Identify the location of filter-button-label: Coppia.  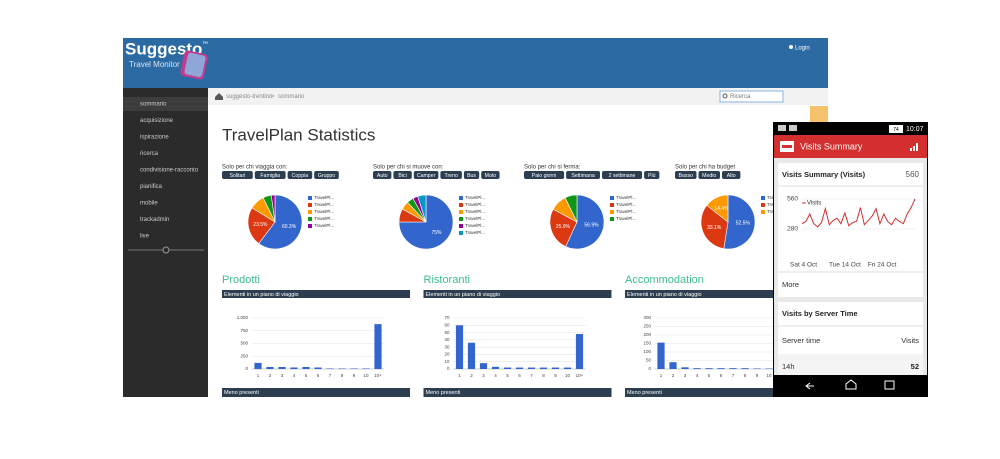
(300, 176).